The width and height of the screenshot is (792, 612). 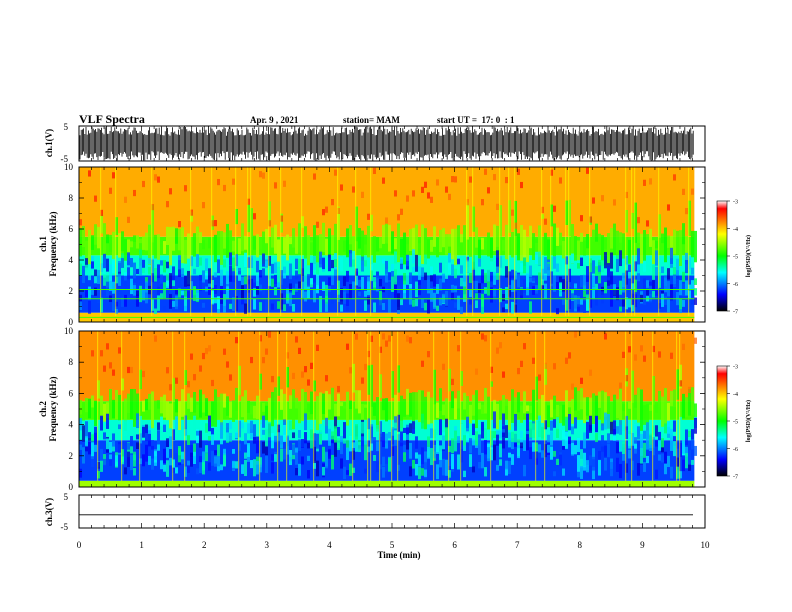 I want to click on ch1-waveform-trace, so click(x=386, y=143).